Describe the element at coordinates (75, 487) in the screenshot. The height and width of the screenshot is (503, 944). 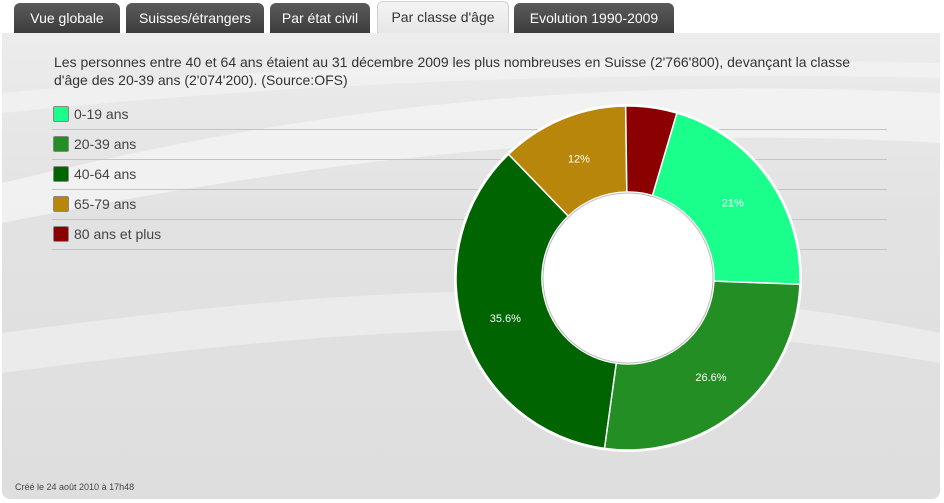
I see `creation-timestamp: Créé le 24 août 2010 à 17h48` at that location.